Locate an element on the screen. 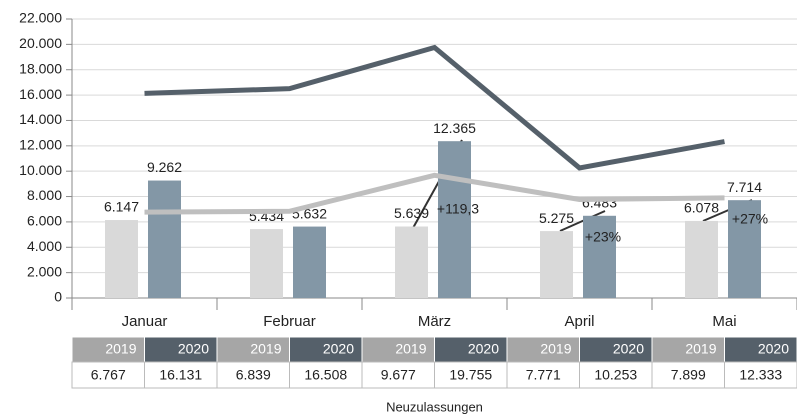  y-tick-label: 8.000 is located at coordinates (44, 195).